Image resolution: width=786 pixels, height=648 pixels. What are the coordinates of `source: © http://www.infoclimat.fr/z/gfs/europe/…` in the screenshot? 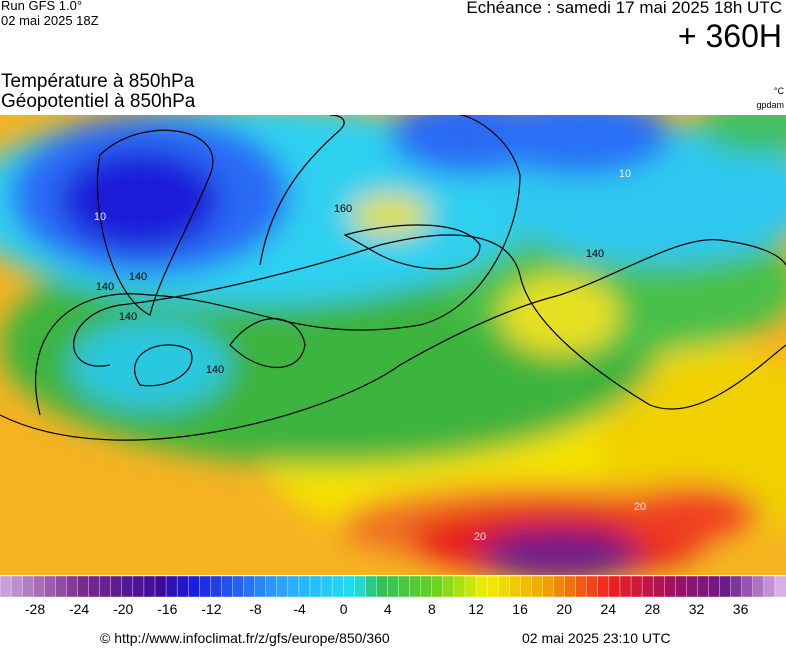 It's located at (245, 638).